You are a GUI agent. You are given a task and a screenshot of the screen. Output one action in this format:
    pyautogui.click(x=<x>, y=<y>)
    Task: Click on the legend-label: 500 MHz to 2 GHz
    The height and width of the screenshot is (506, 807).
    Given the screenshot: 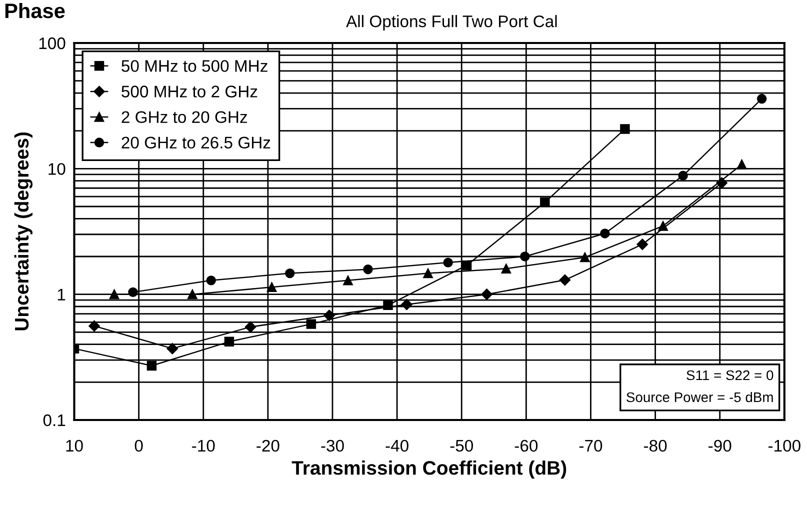 What is the action you would take?
    pyautogui.click(x=190, y=92)
    